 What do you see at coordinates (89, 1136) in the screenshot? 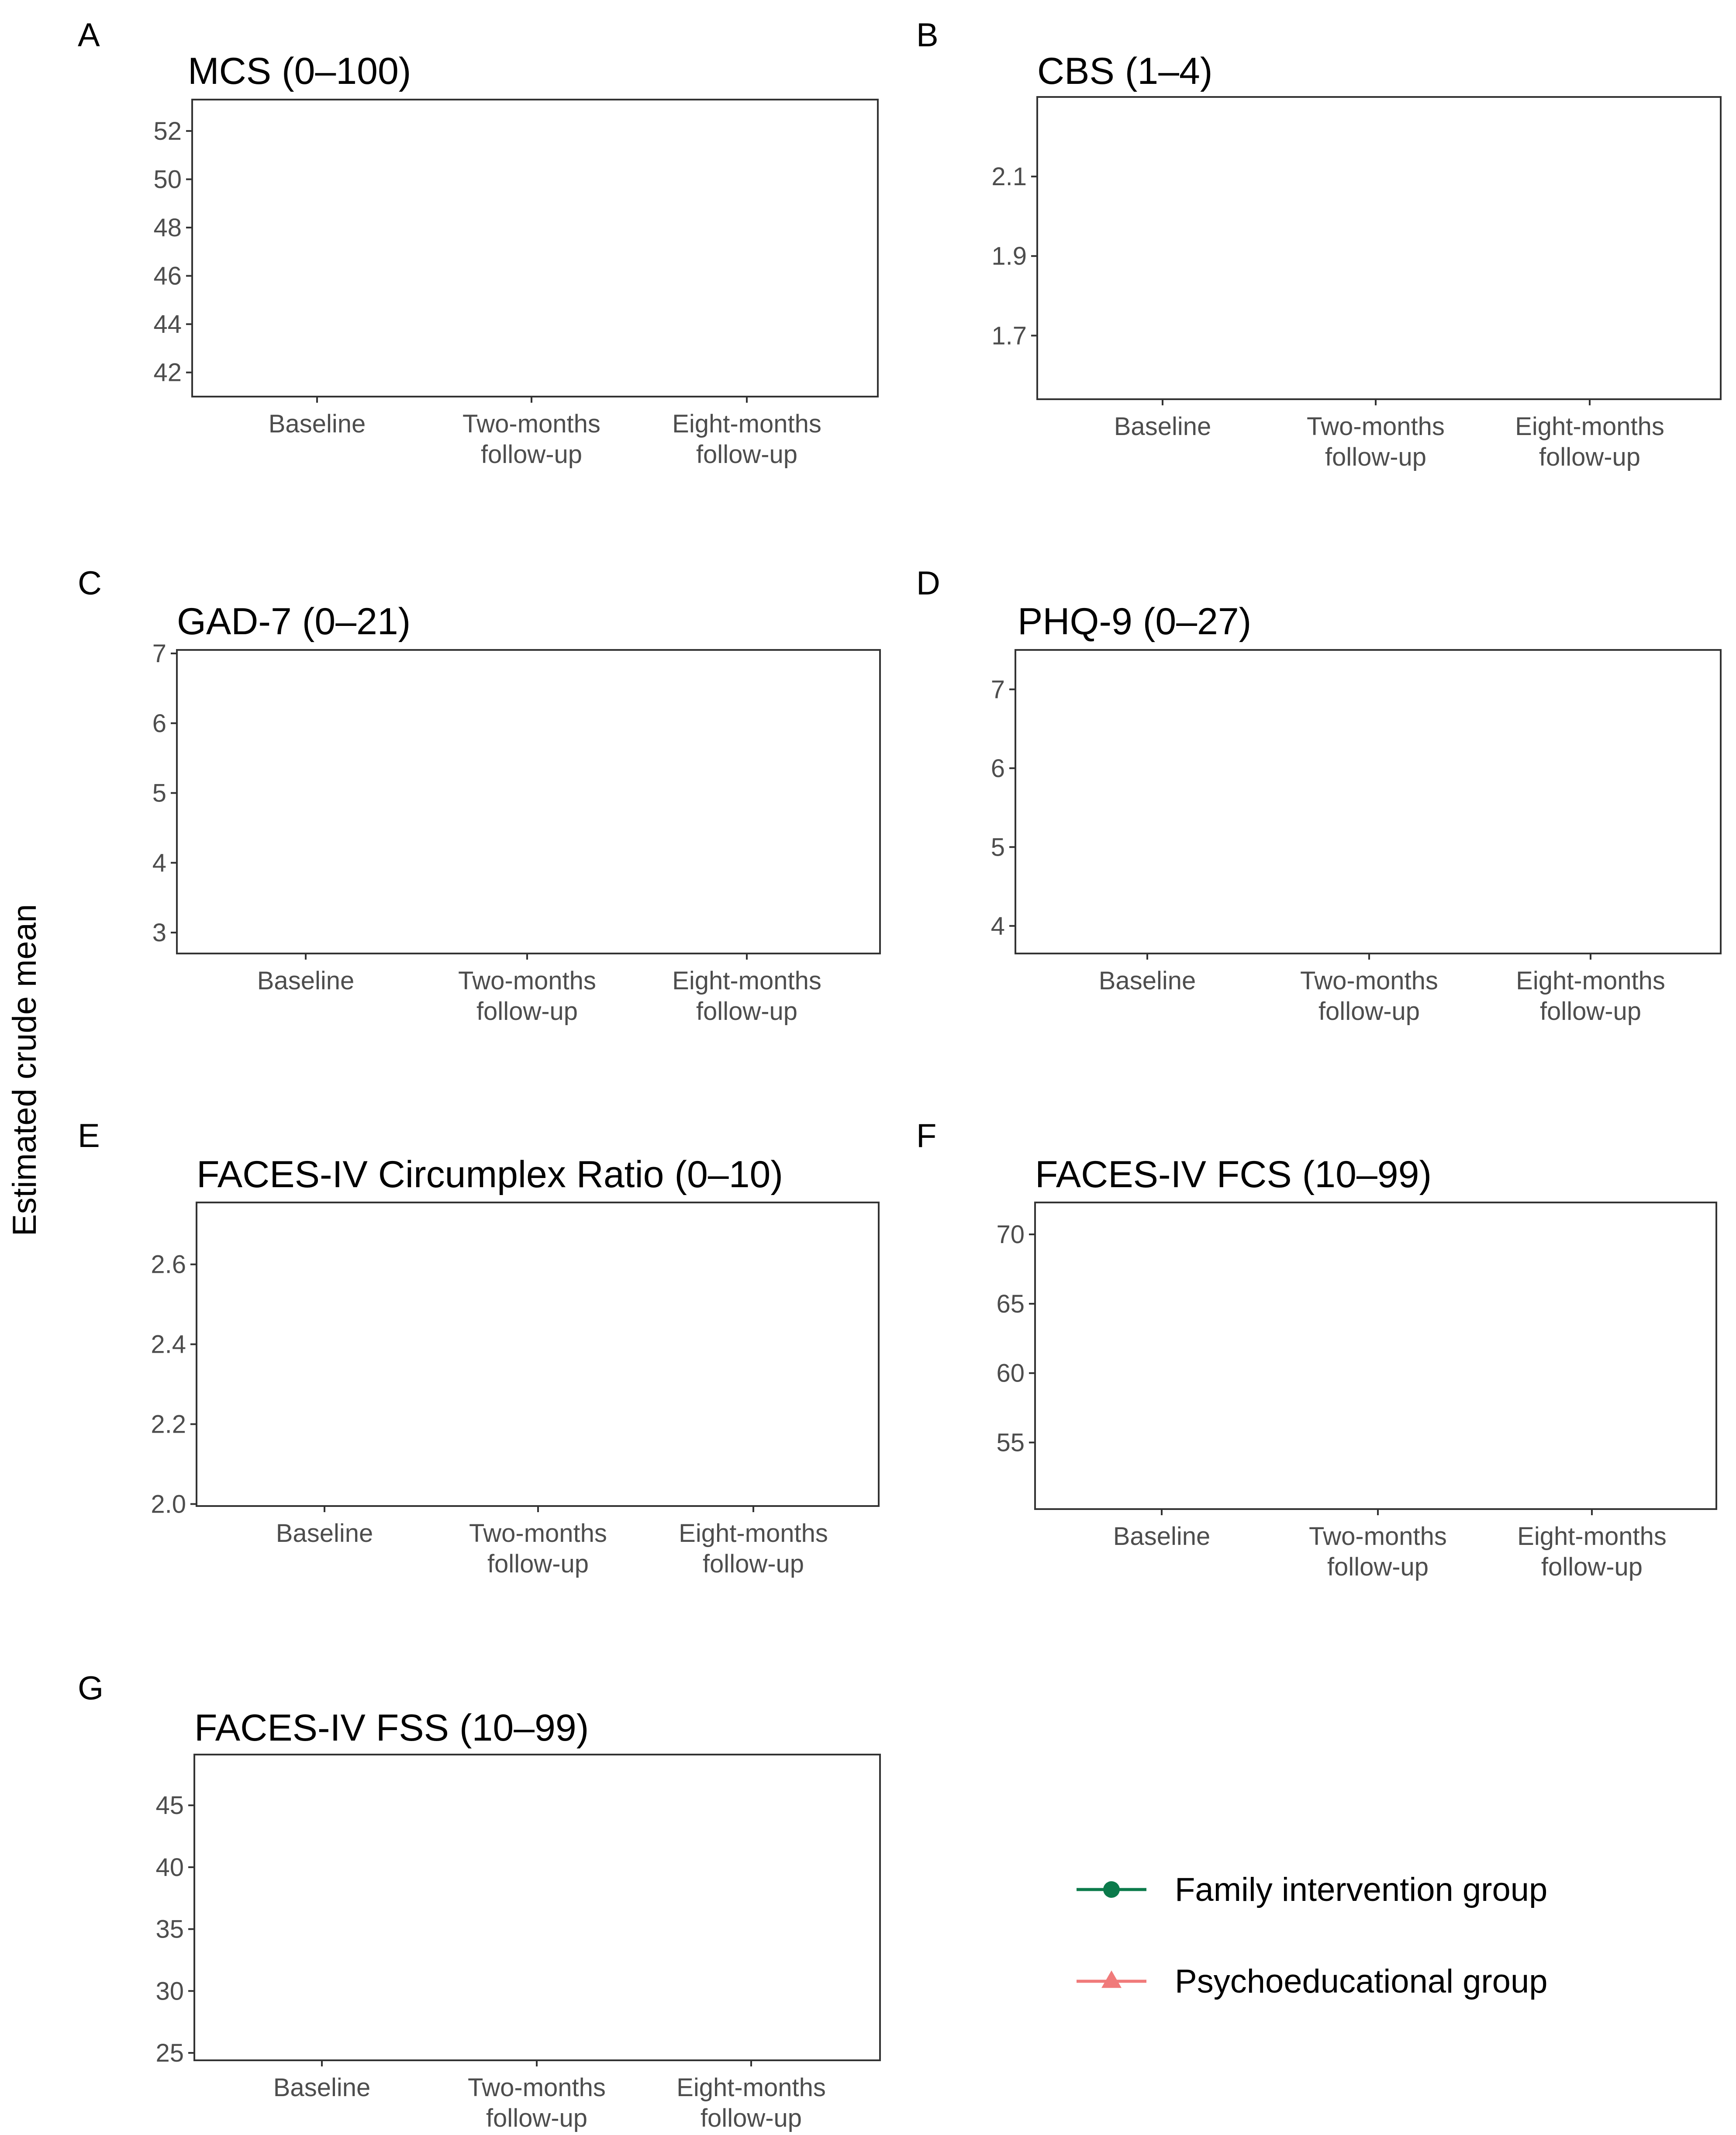
I see `panel-letter: E` at bounding box center [89, 1136].